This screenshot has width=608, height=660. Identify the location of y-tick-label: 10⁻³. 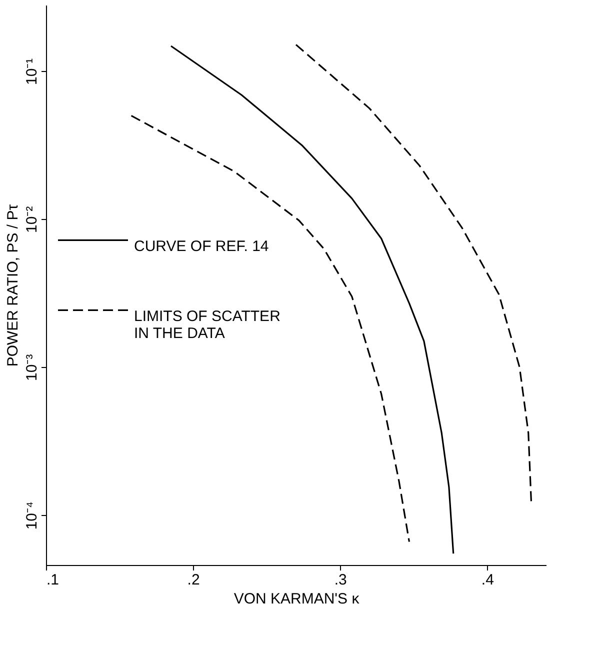
(32, 367).